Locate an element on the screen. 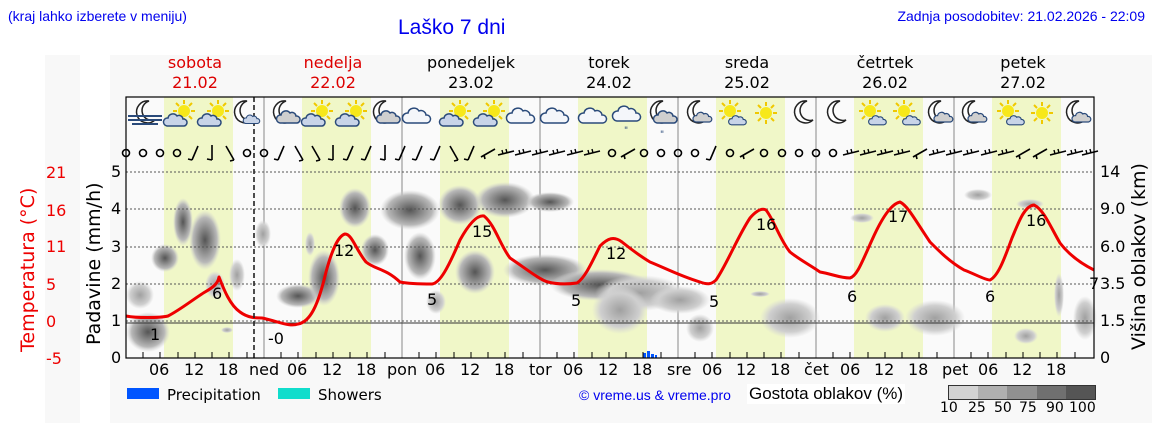 The width and height of the screenshot is (1152, 443). cloud-height-tick: 6.0 is located at coordinates (1113, 246).